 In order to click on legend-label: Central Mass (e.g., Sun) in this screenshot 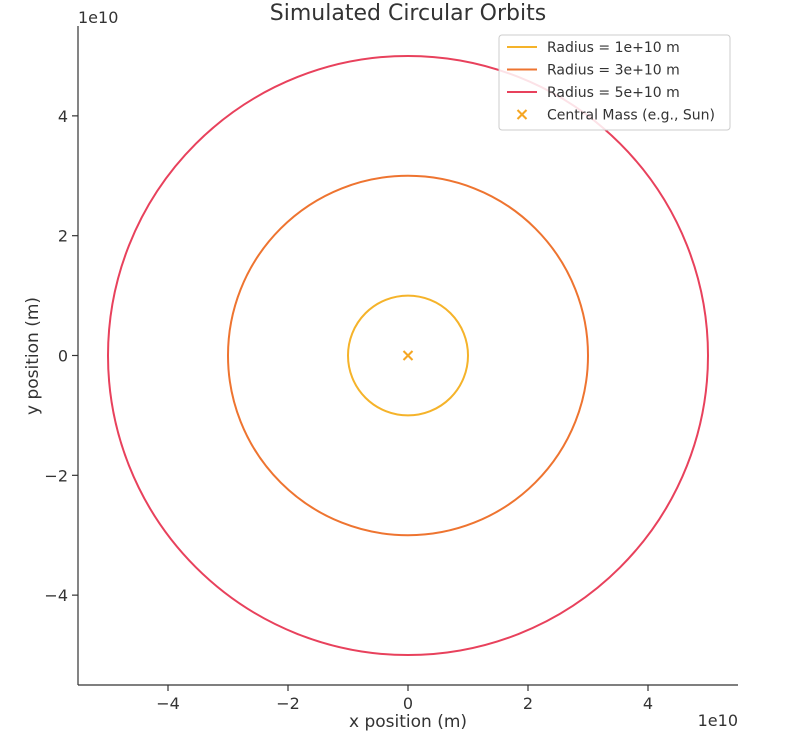, I will do `click(631, 116)`.